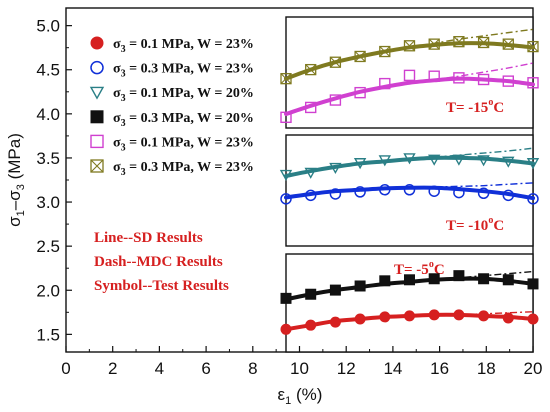  I want to click on x-axis-title-main: ε, so click(282, 394).